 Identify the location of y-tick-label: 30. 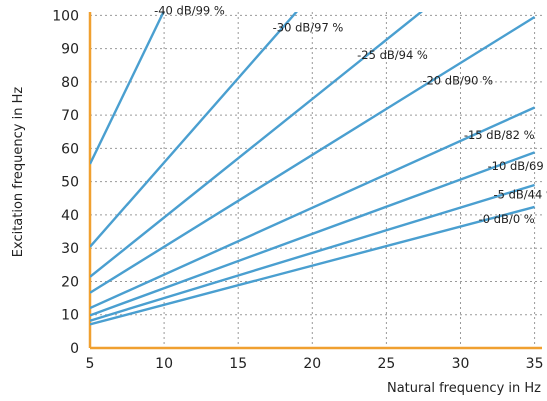
(70, 249).